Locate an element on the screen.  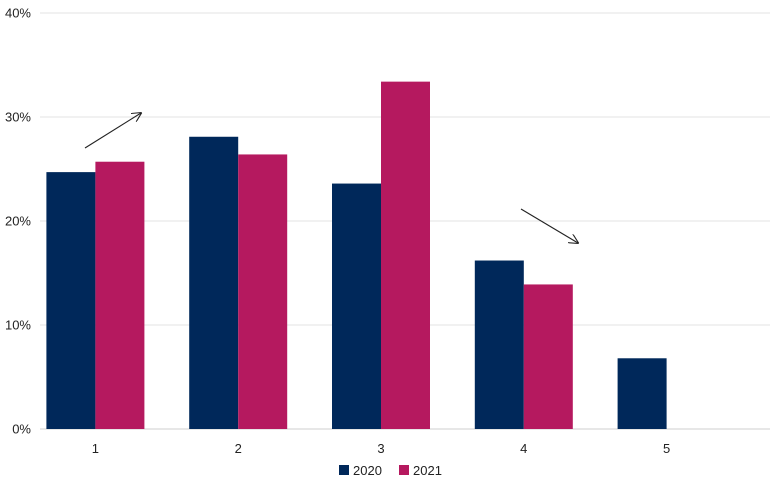
legend-swatch-2020 is located at coordinates (344, 470).